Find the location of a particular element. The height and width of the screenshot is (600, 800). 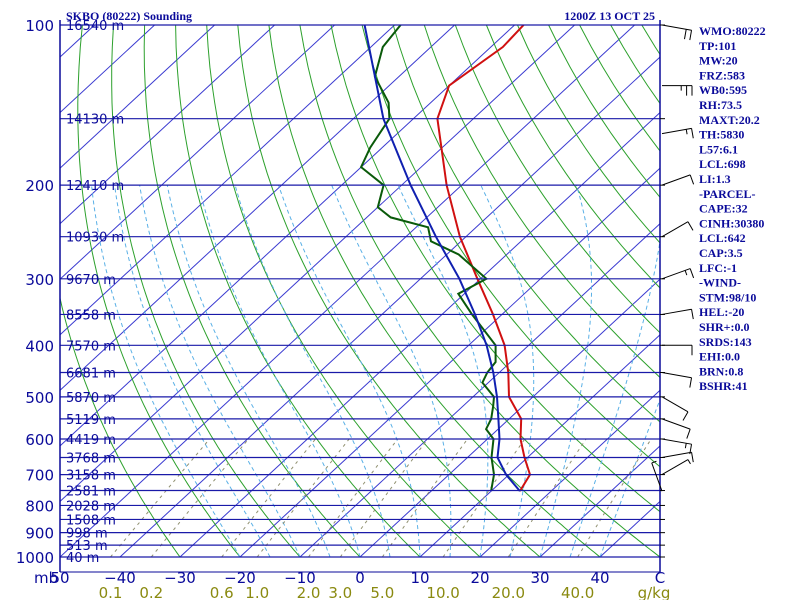

pressure-tick-label: 200 is located at coordinates (39, 186).